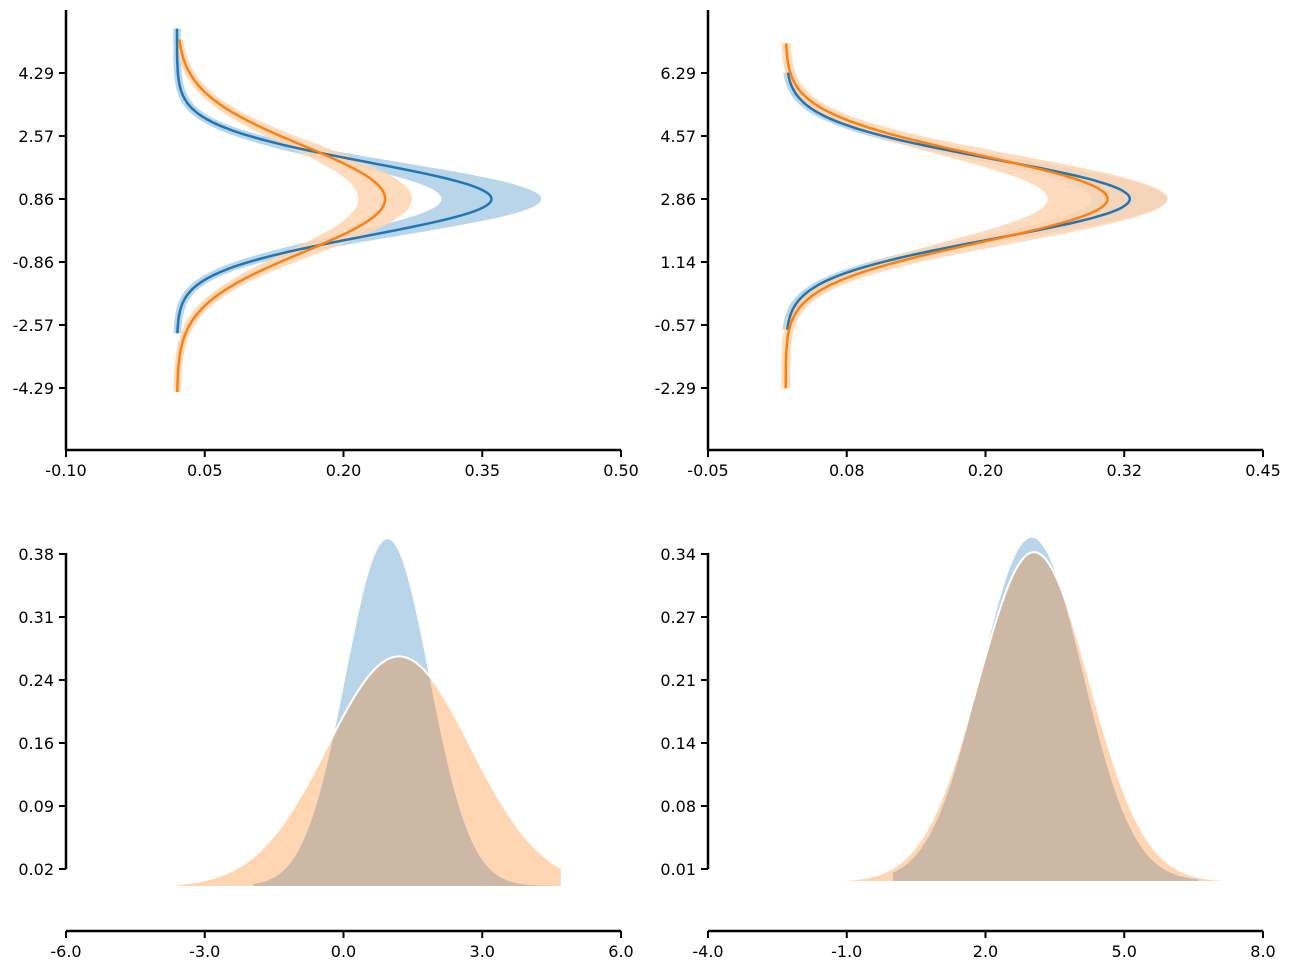 Image resolution: width=1291 pixels, height=971 pixels. What do you see at coordinates (620, 951) in the screenshot?
I see `x-tick-label: 6.0` at bounding box center [620, 951].